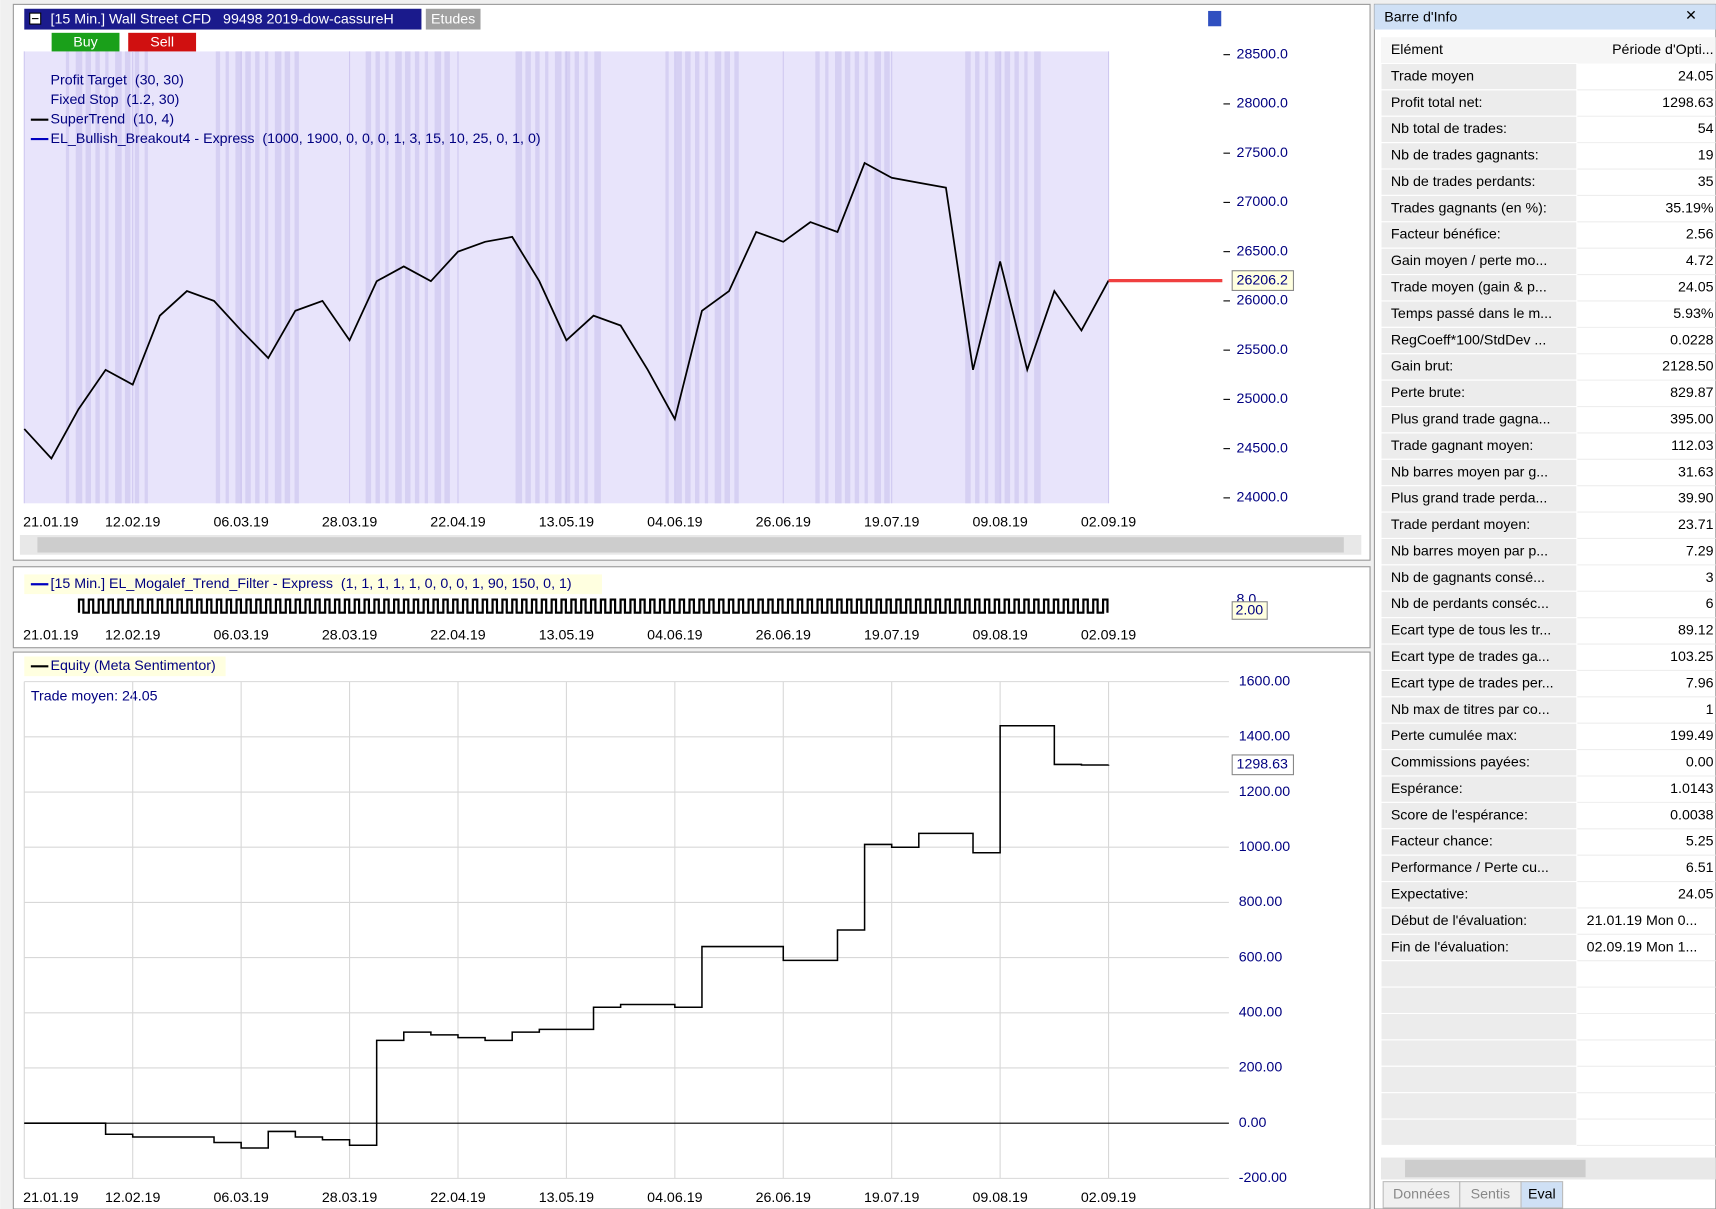  I want to click on row-label: Nb de trades perdants:, so click(1463, 182).